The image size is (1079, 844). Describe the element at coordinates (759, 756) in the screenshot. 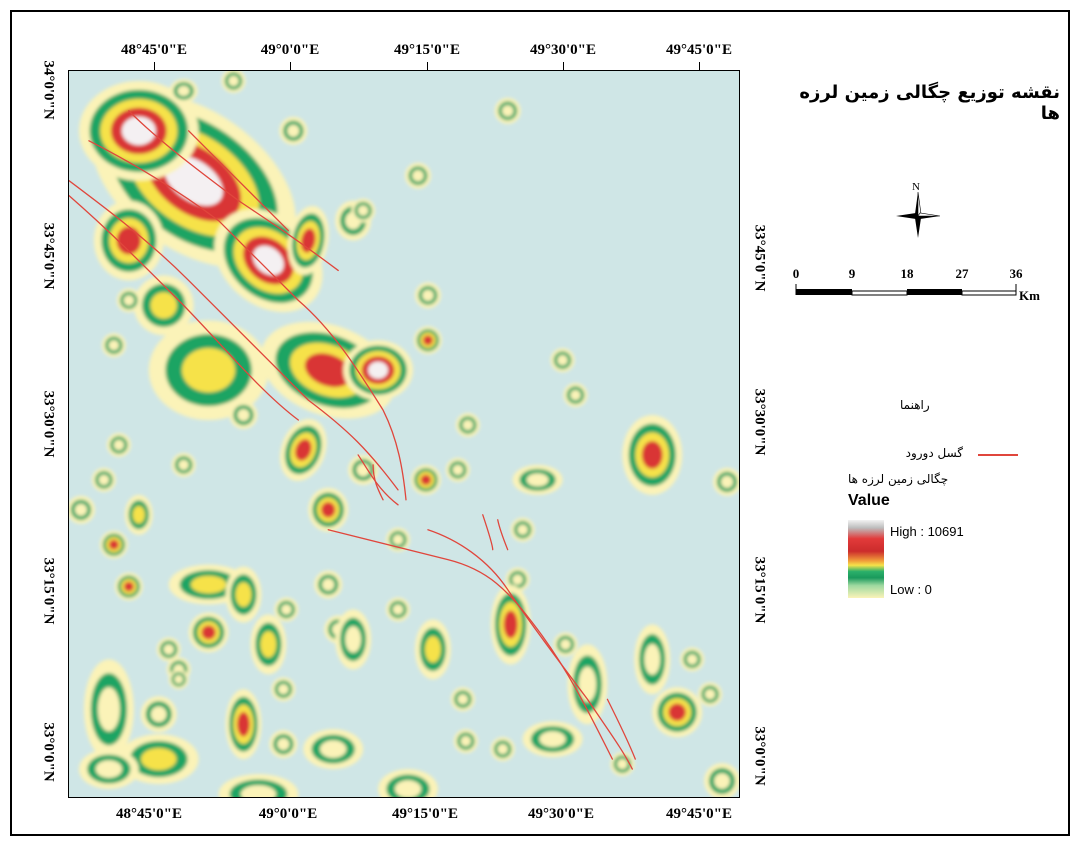

I see `lat-tick-right-5: 33°0'0"N` at that location.